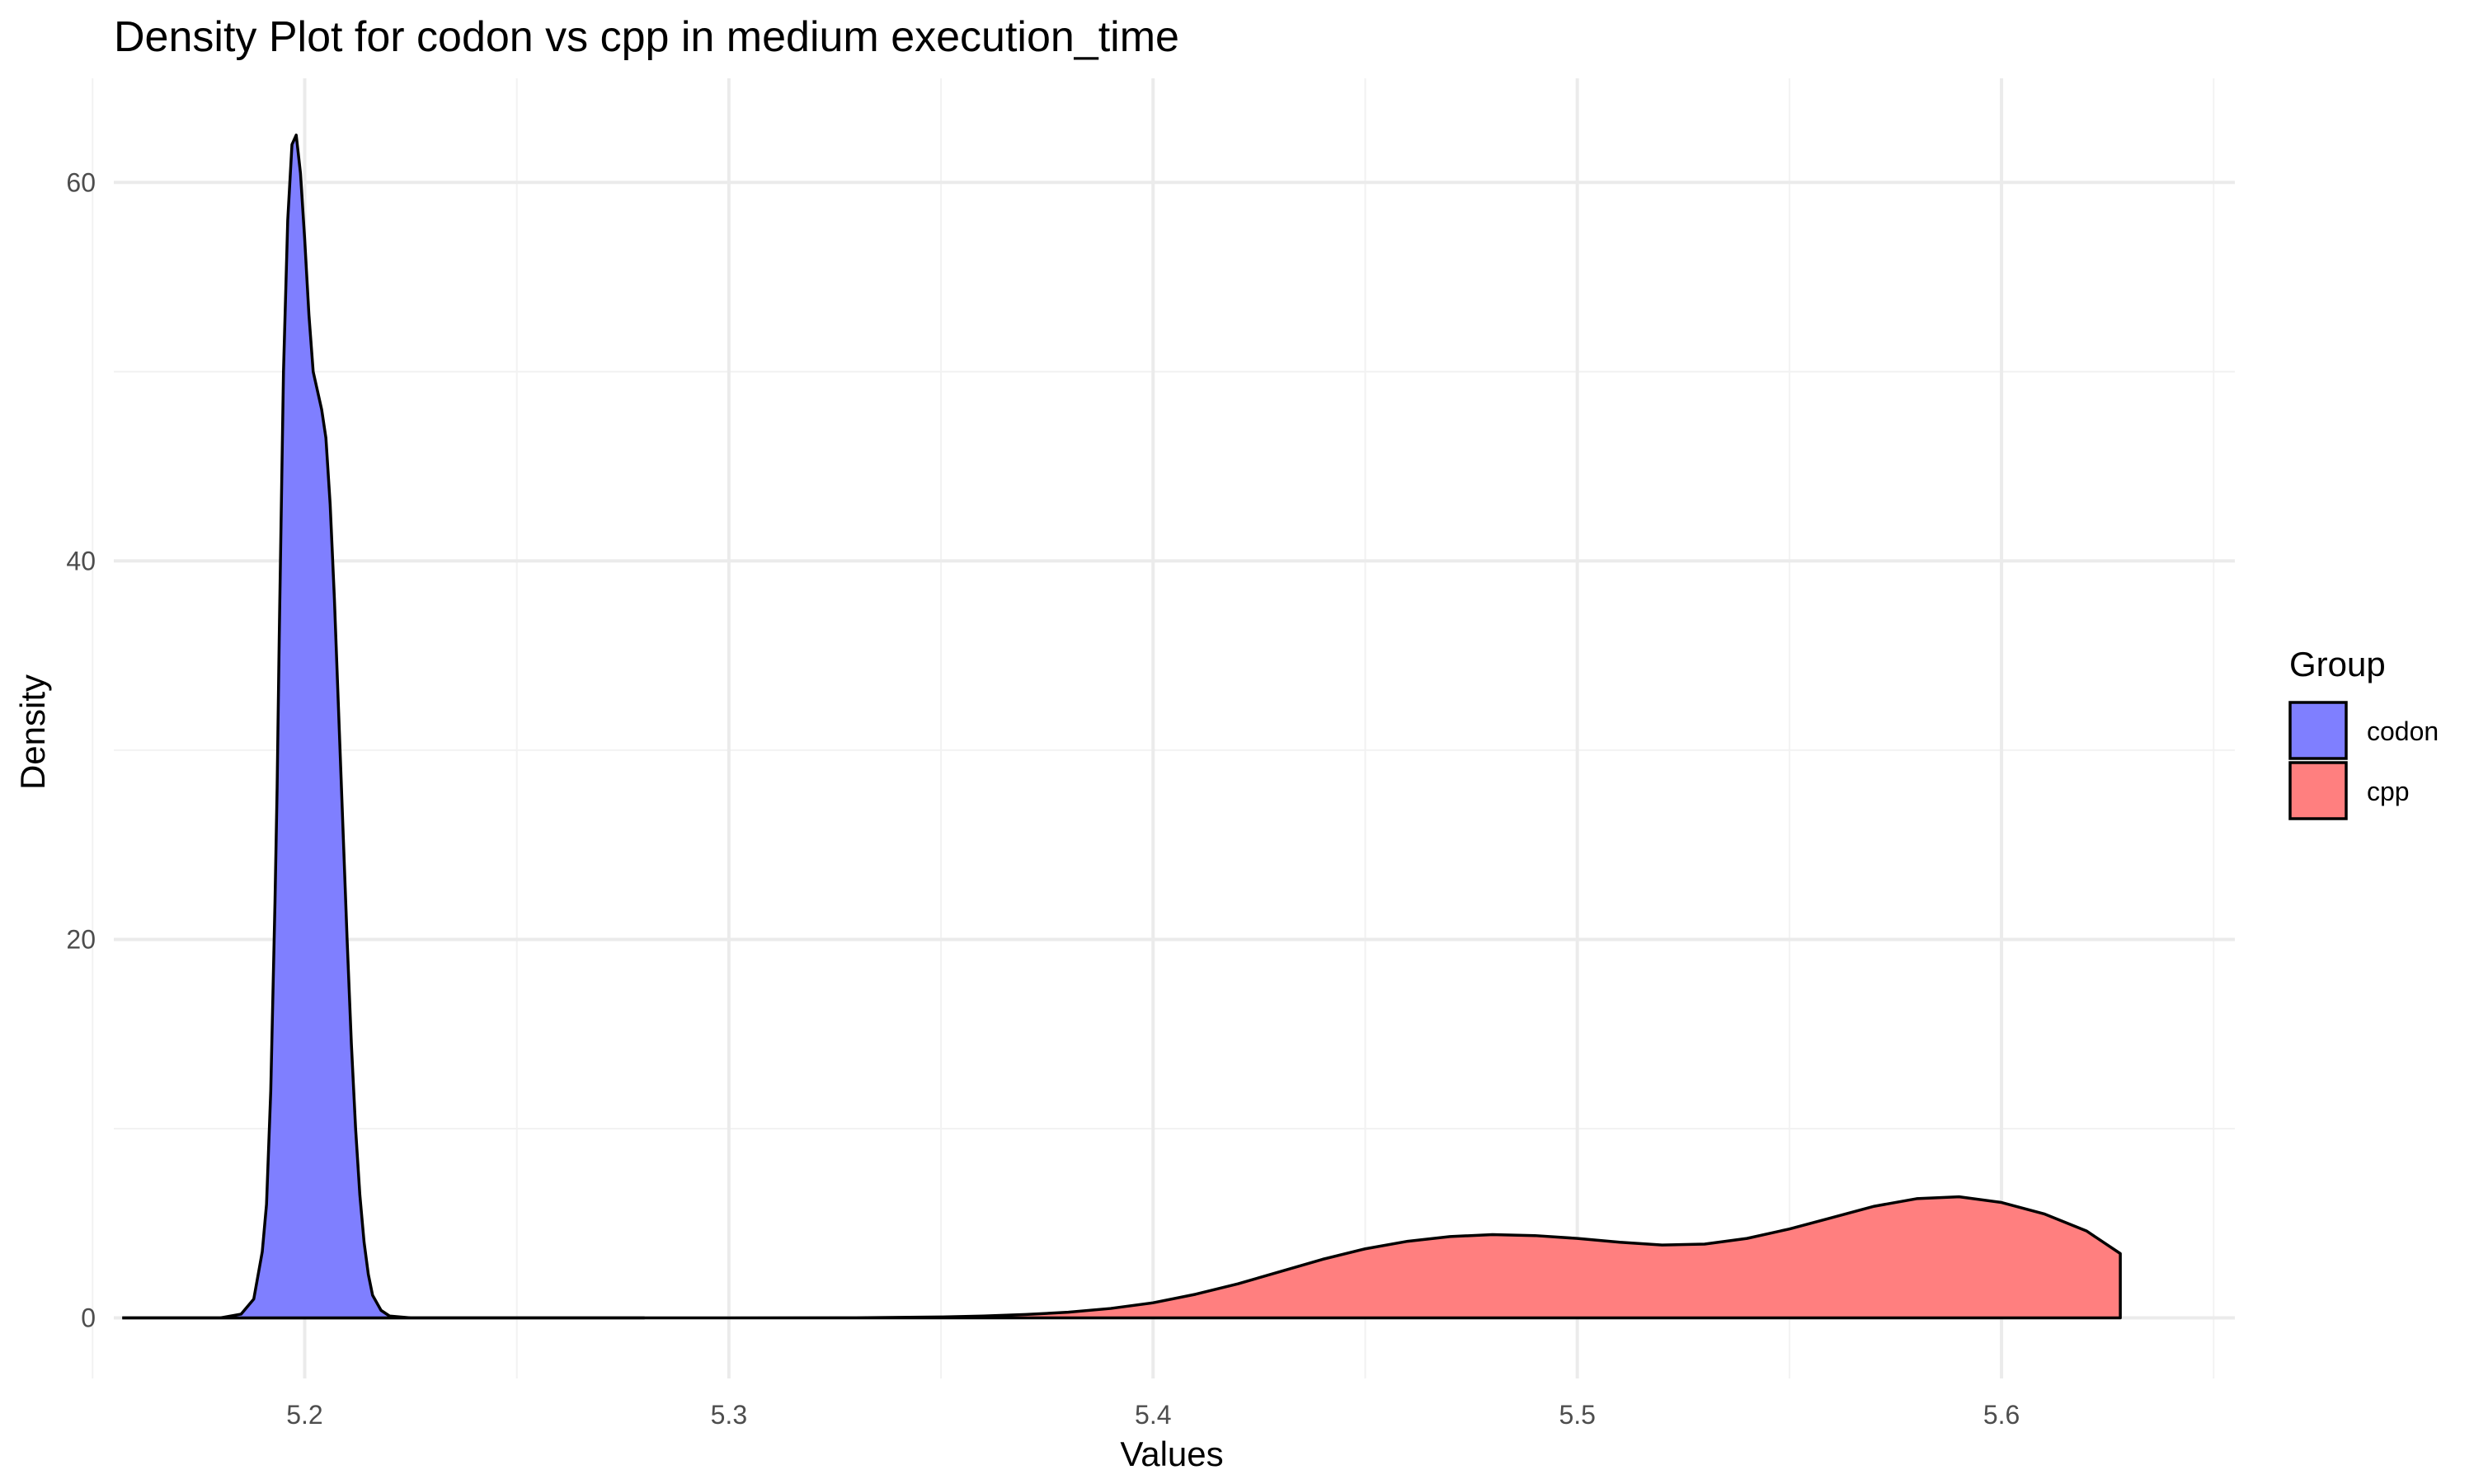 This screenshot has height=1484, width=2474. I want to click on x-tick-label: 5.5, so click(1577, 1415).